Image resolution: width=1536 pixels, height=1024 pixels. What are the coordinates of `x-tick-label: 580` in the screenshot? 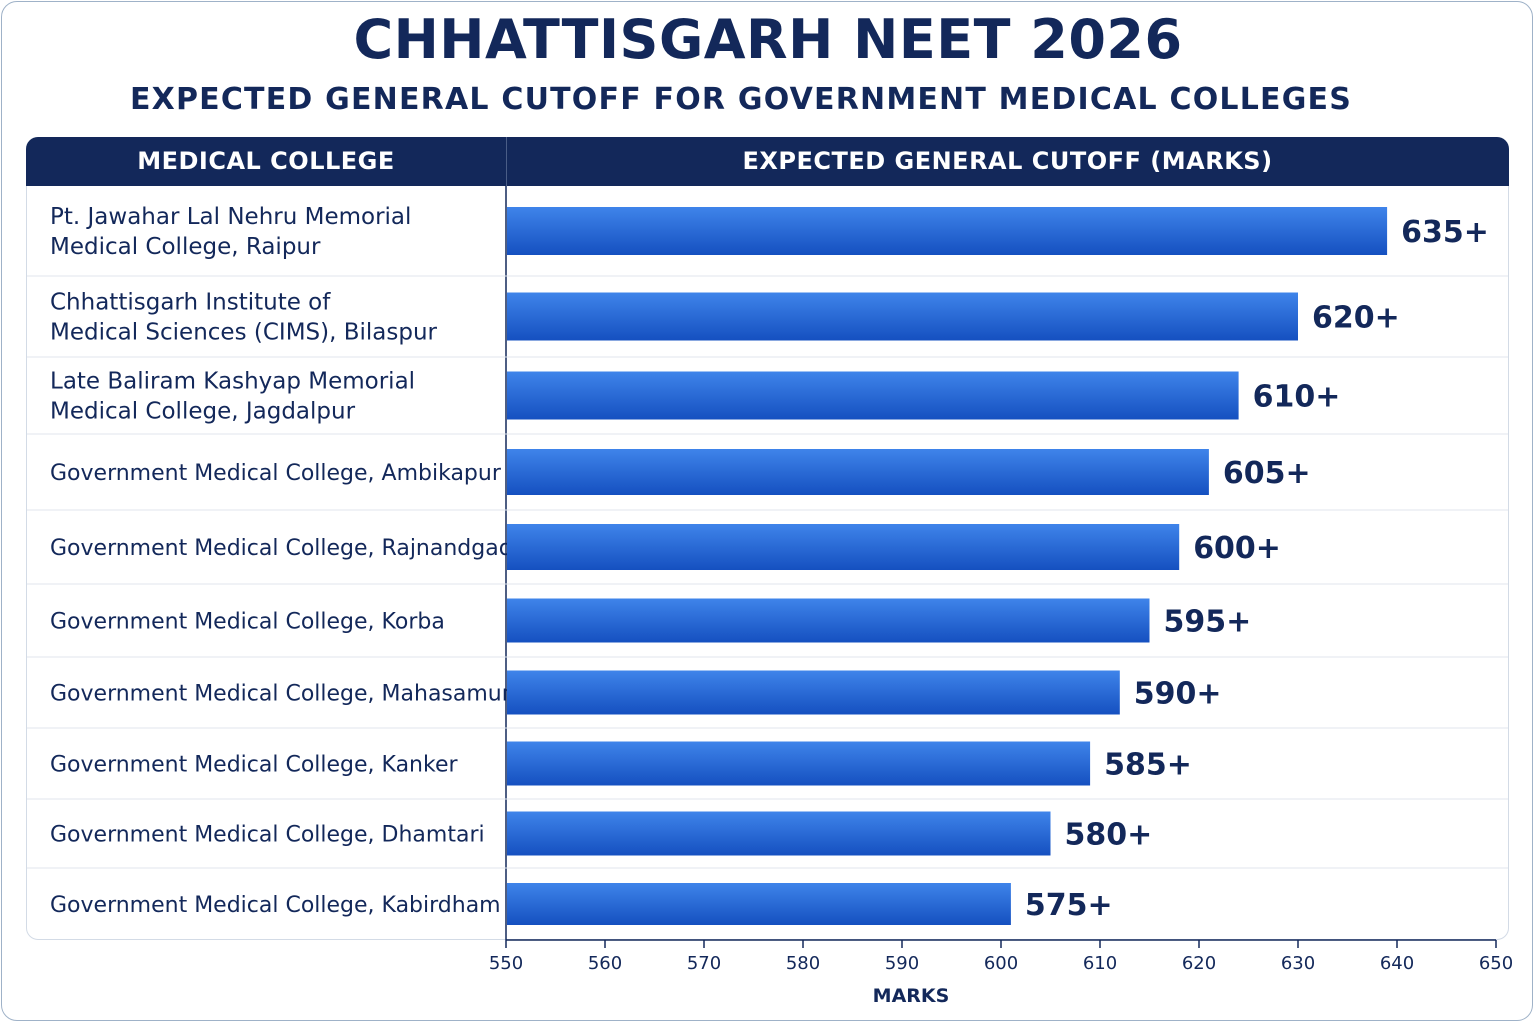 It's located at (803, 963).